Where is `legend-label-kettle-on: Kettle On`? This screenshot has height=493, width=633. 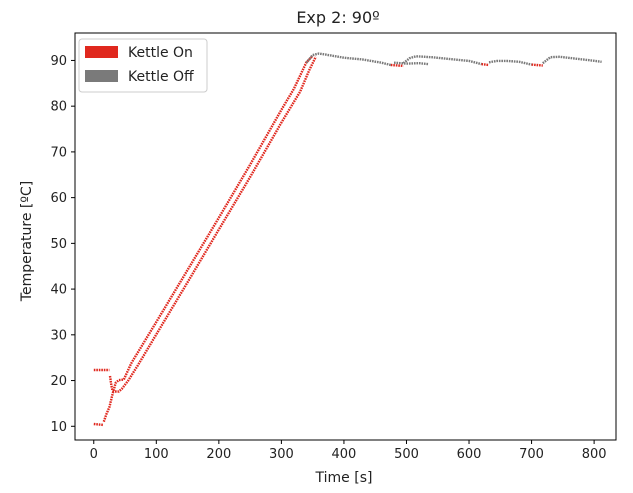
legend-label-kettle-on: Kettle On is located at coordinates (160, 53).